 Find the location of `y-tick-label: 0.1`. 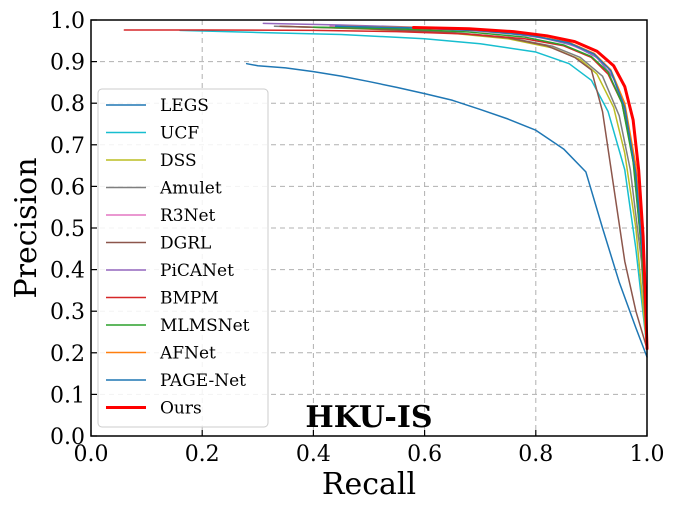

y-tick-label: 0.1 is located at coordinates (67, 395).